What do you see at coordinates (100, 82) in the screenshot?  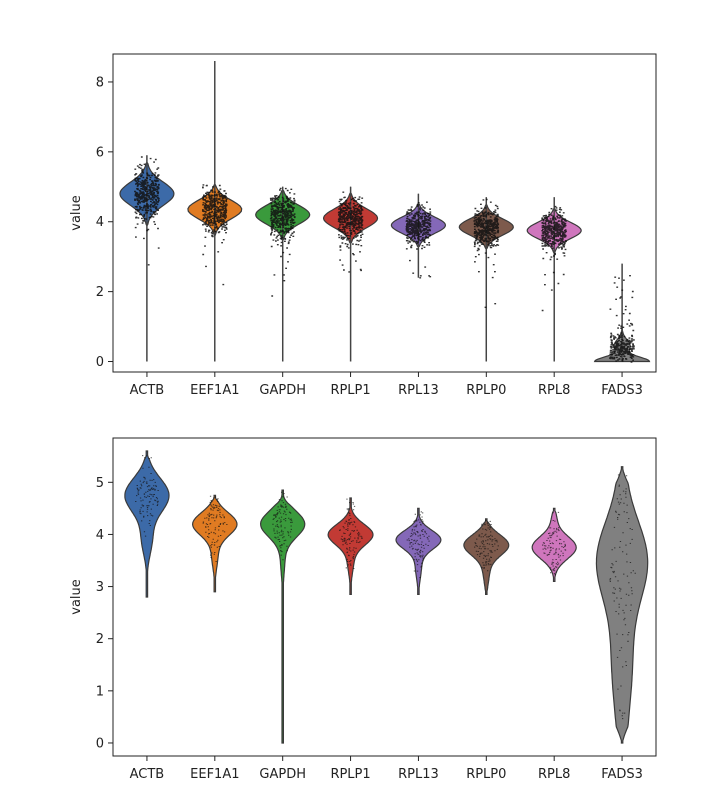 I see `y-tick-label: 8` at bounding box center [100, 82].